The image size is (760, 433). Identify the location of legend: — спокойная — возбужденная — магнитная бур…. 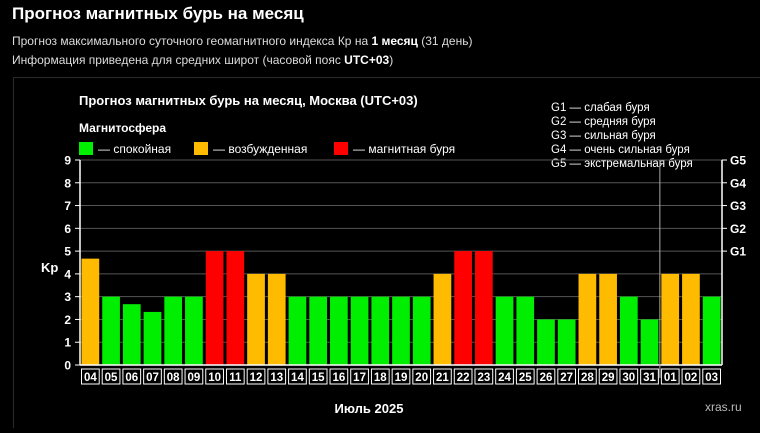
(267, 149).